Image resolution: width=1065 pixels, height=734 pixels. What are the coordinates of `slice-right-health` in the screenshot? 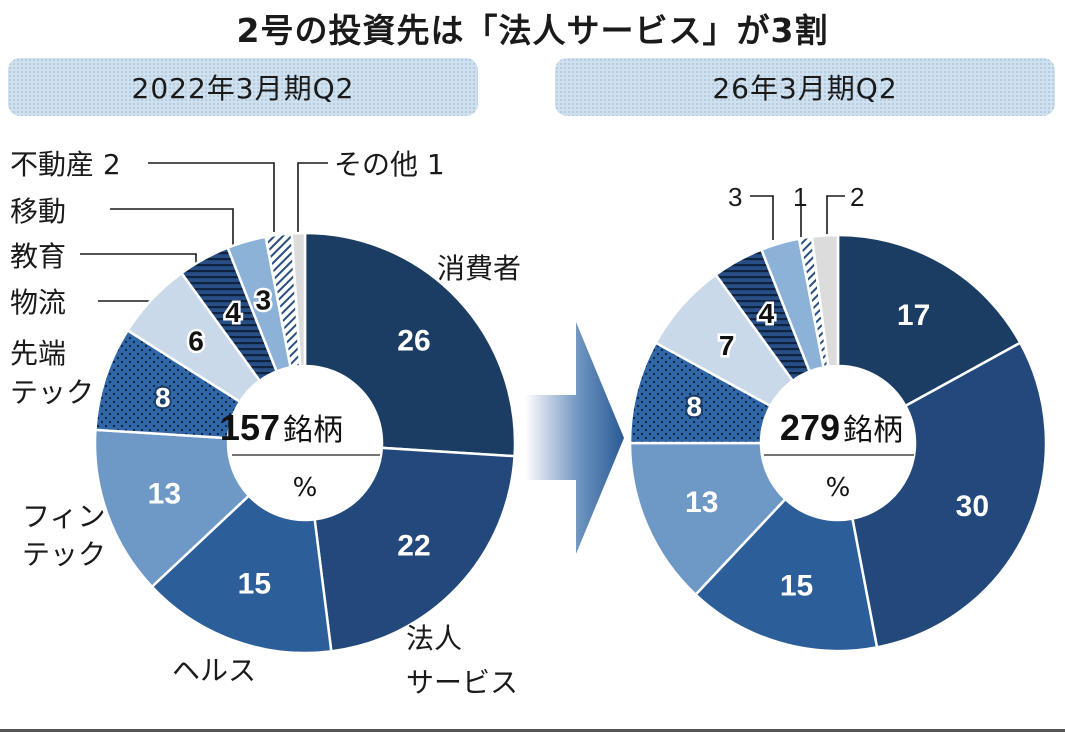 It's located at (786, 575).